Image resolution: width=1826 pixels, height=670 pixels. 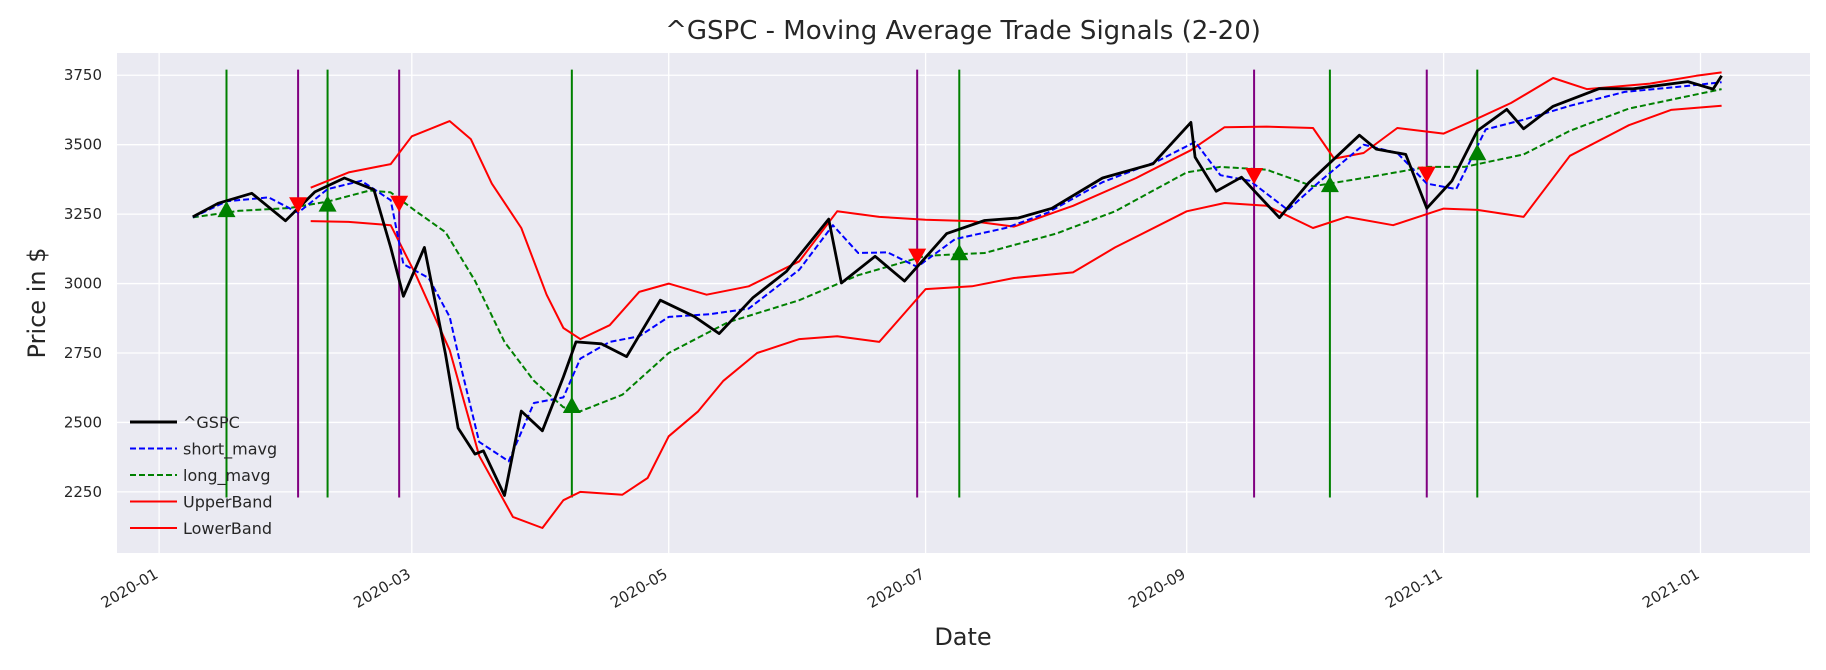 I want to click on y-tick-label: 3500, so click(x=83, y=145).